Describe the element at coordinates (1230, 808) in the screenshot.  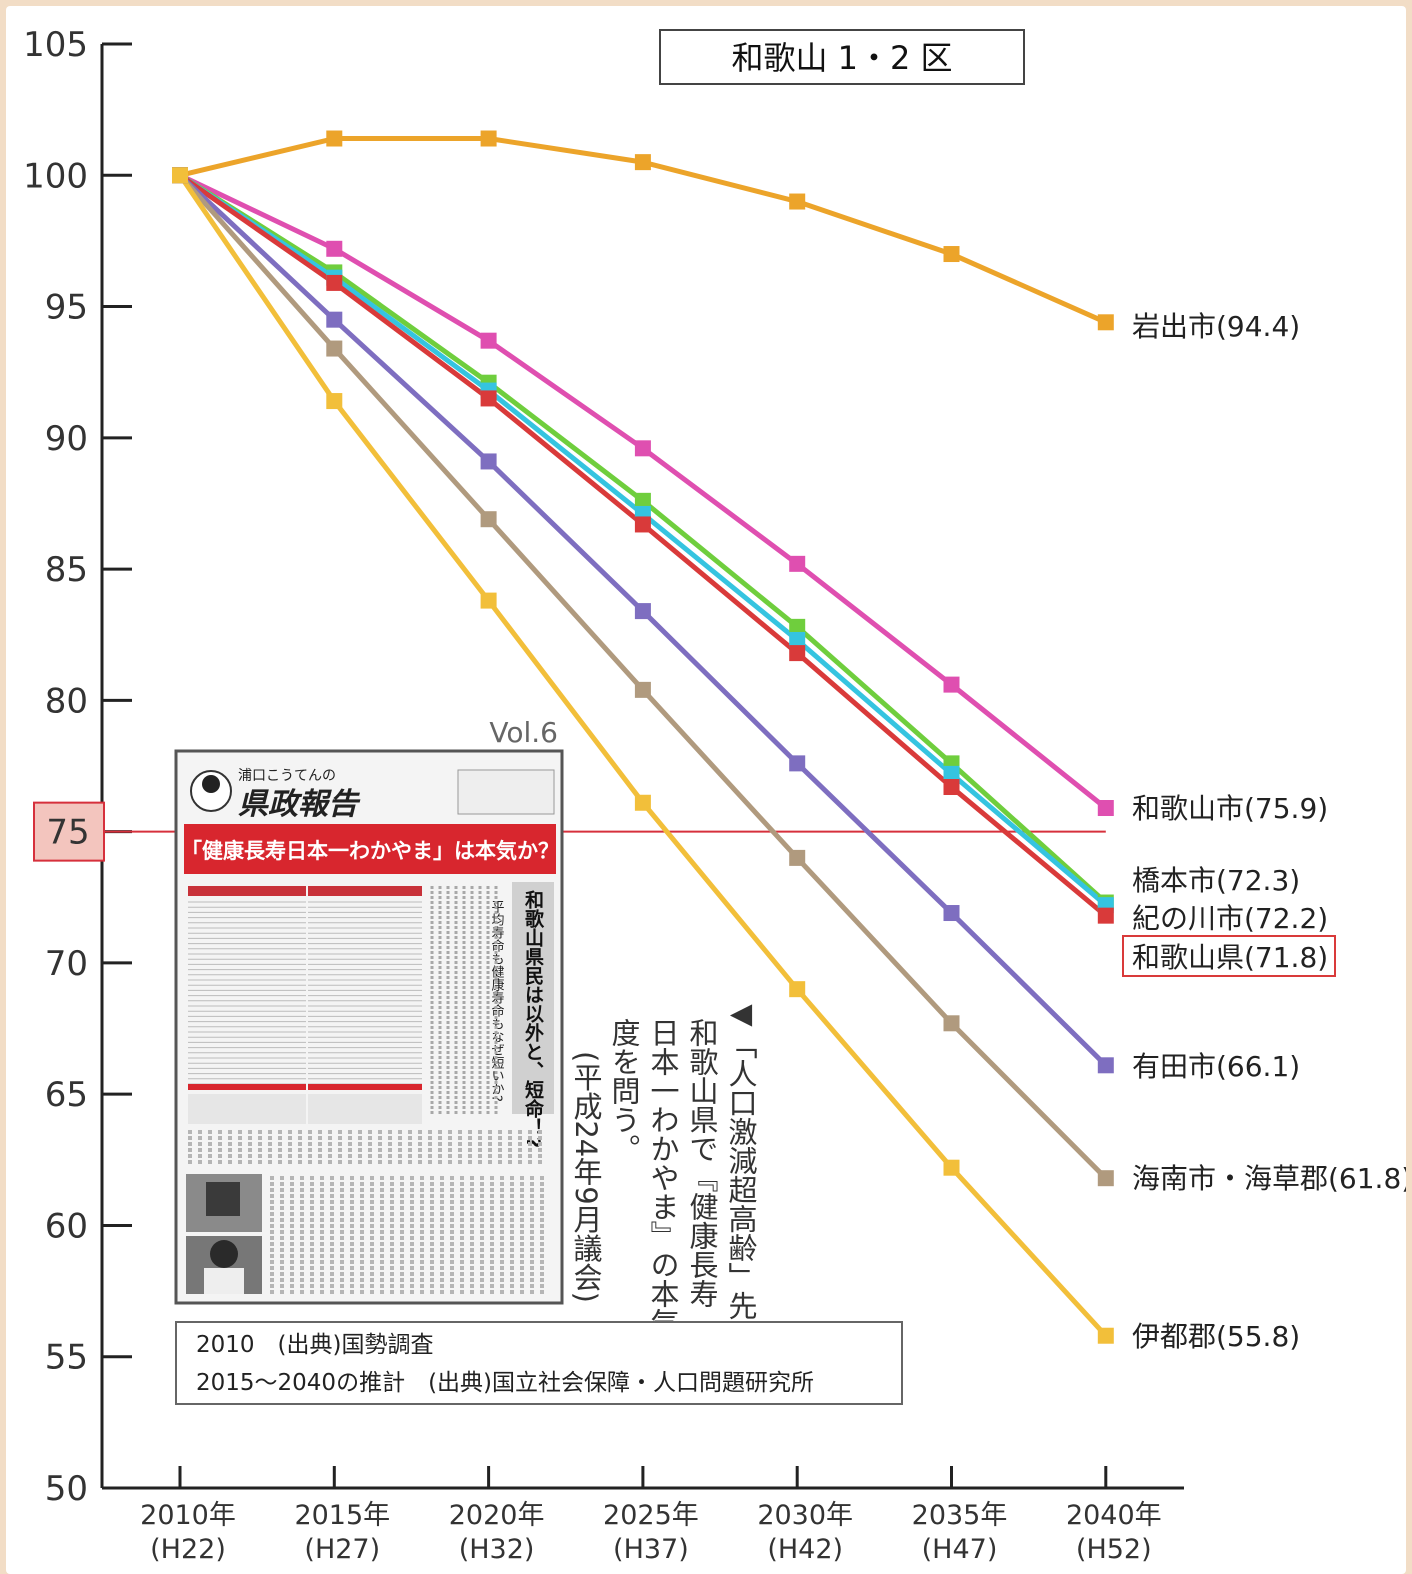
I see `series-end-label: 和歌山市(75.9)` at that location.